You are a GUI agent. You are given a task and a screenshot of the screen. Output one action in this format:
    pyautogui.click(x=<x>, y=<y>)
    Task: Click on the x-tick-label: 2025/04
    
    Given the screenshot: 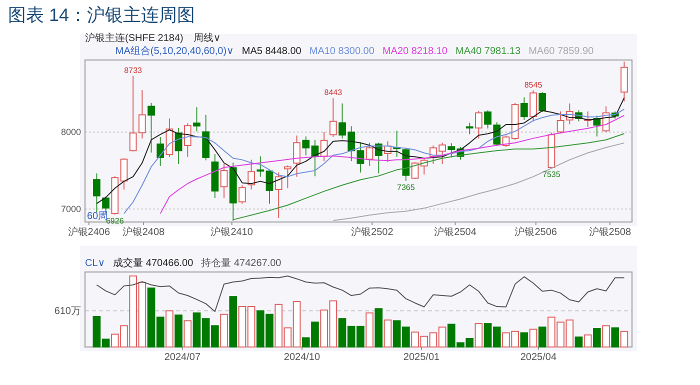 What is the action you would take?
    pyautogui.click(x=538, y=357)
    